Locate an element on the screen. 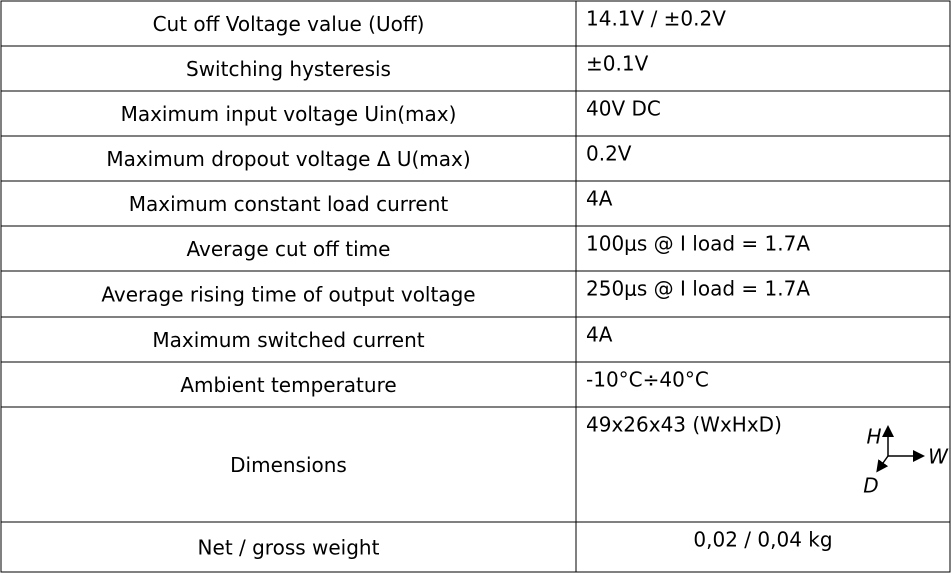 Image resolution: width=951 pixels, height=573 pixels. param-name: Maximum constant load current is located at coordinates (289, 204).